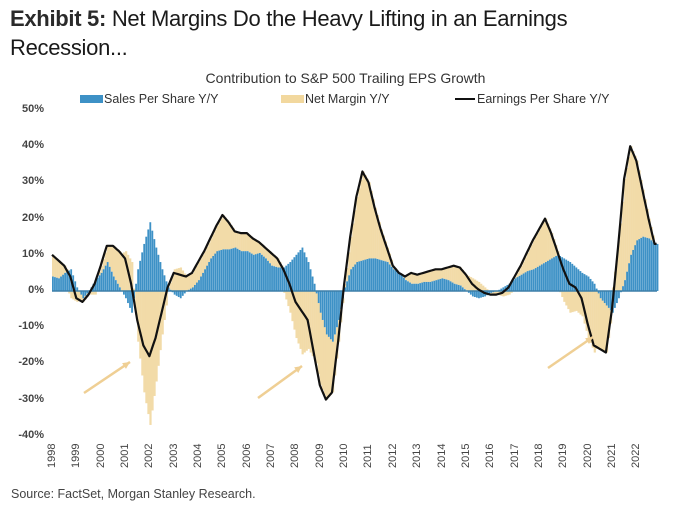 The image size is (691, 525). What do you see at coordinates (31, 362) in the screenshot?
I see `y-tick-label: -20%` at bounding box center [31, 362].